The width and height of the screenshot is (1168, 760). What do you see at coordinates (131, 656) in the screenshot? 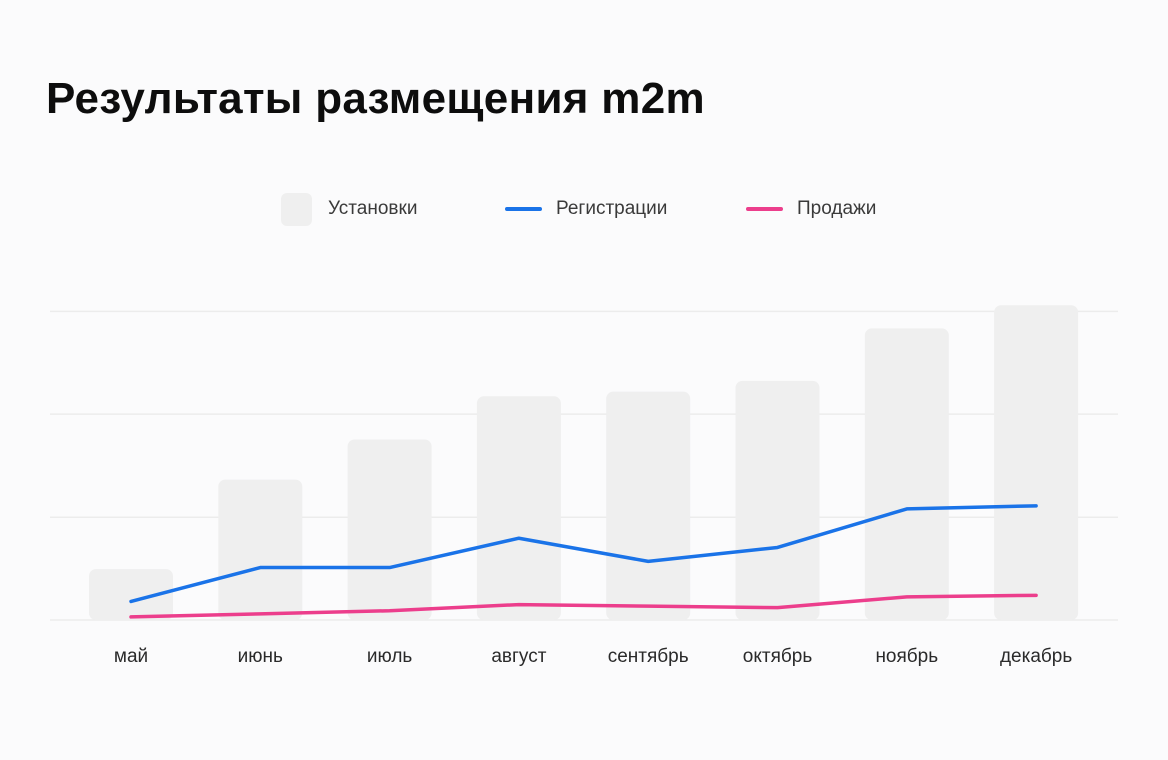
I see `x-tick-label: май` at bounding box center [131, 656].